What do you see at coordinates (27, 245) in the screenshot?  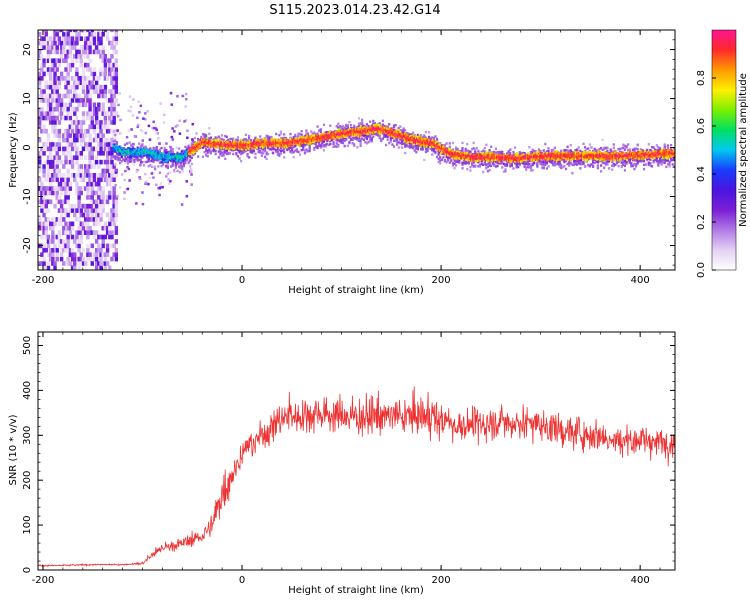 I see `y-tick-label: -20` at bounding box center [27, 245].